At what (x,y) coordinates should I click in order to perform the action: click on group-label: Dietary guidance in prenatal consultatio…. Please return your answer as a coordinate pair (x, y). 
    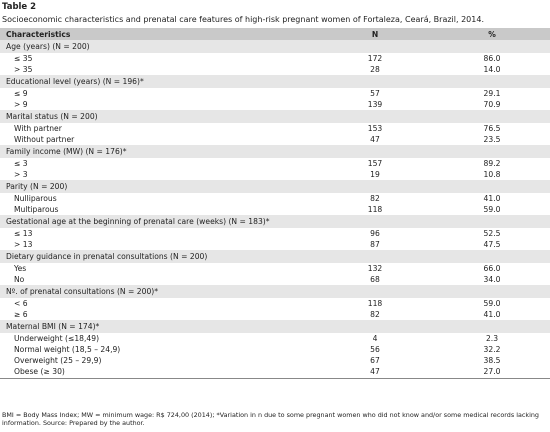
    Looking at the image, I should click on (107, 256).